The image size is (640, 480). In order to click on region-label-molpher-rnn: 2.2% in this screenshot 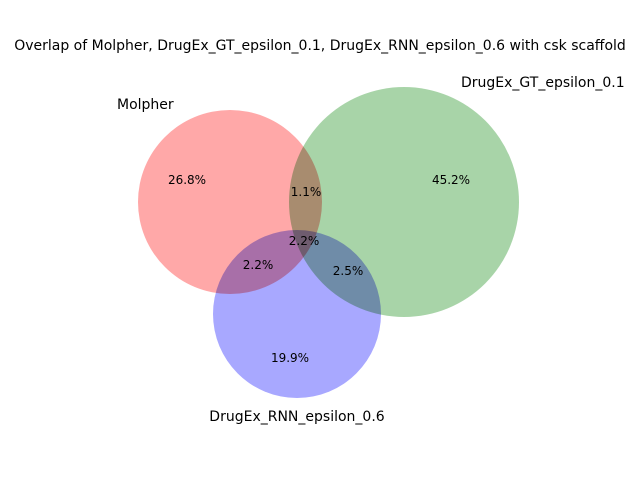, I will do `click(258, 265)`.